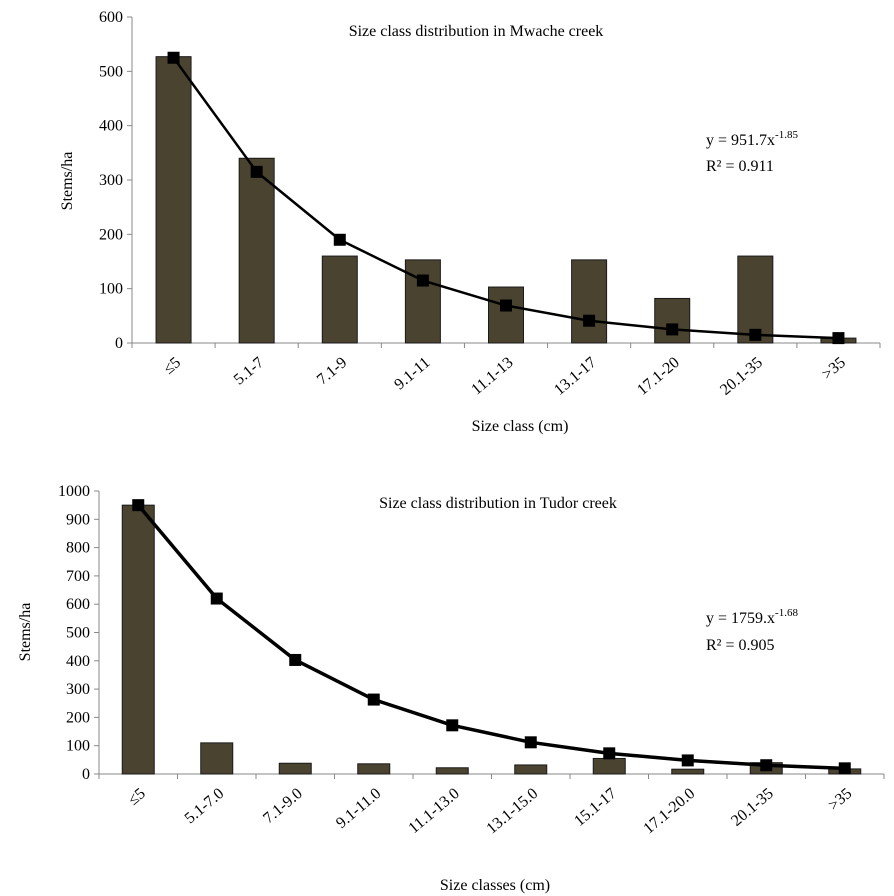  What do you see at coordinates (520, 426) in the screenshot?
I see `x-axis-label: Size class (cm)` at bounding box center [520, 426].